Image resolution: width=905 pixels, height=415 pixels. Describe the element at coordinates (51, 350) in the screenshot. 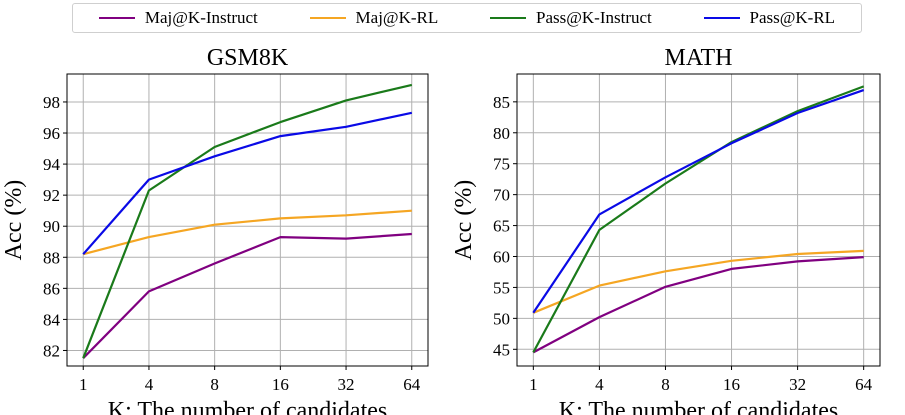

I see `y-tick-label: 82` at that location.